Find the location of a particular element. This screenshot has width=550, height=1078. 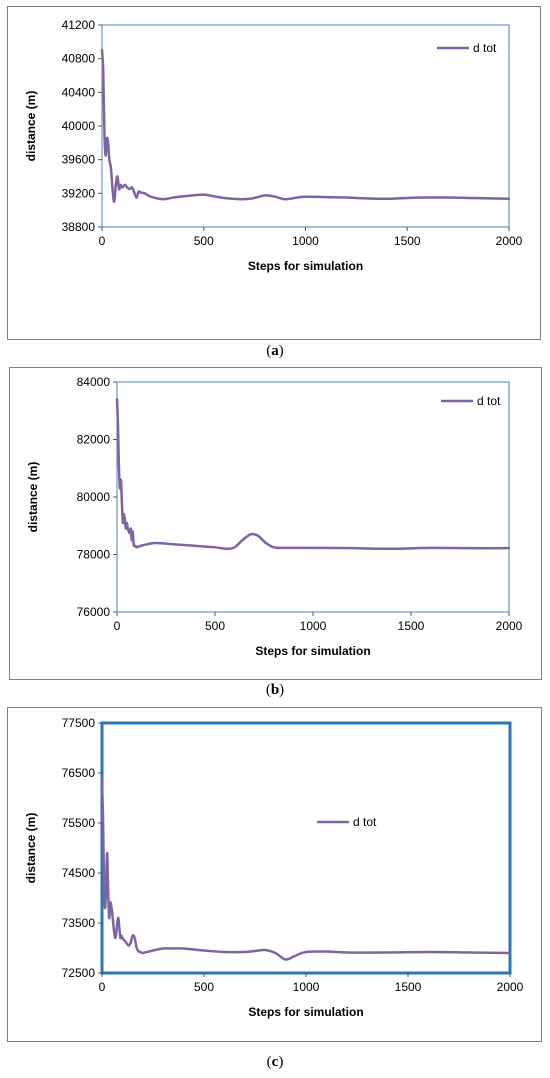

y-tick-label: 40000 is located at coordinates (79, 126).